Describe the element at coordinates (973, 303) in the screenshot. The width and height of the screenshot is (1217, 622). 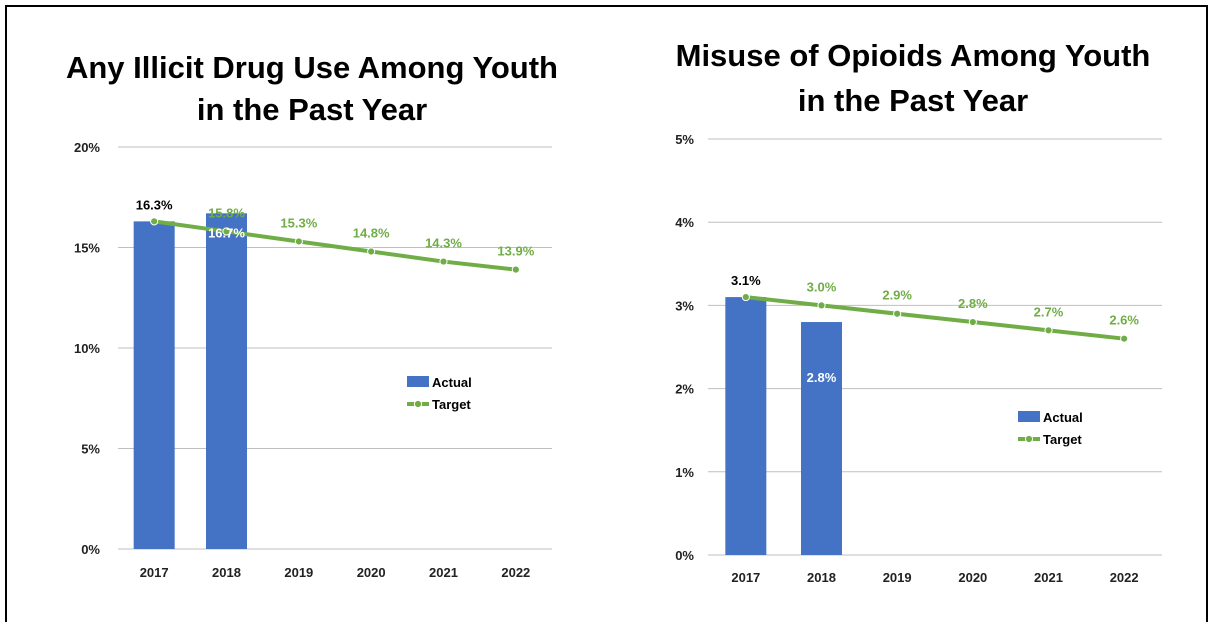
I see `target-data-label: 2.8%` at that location.